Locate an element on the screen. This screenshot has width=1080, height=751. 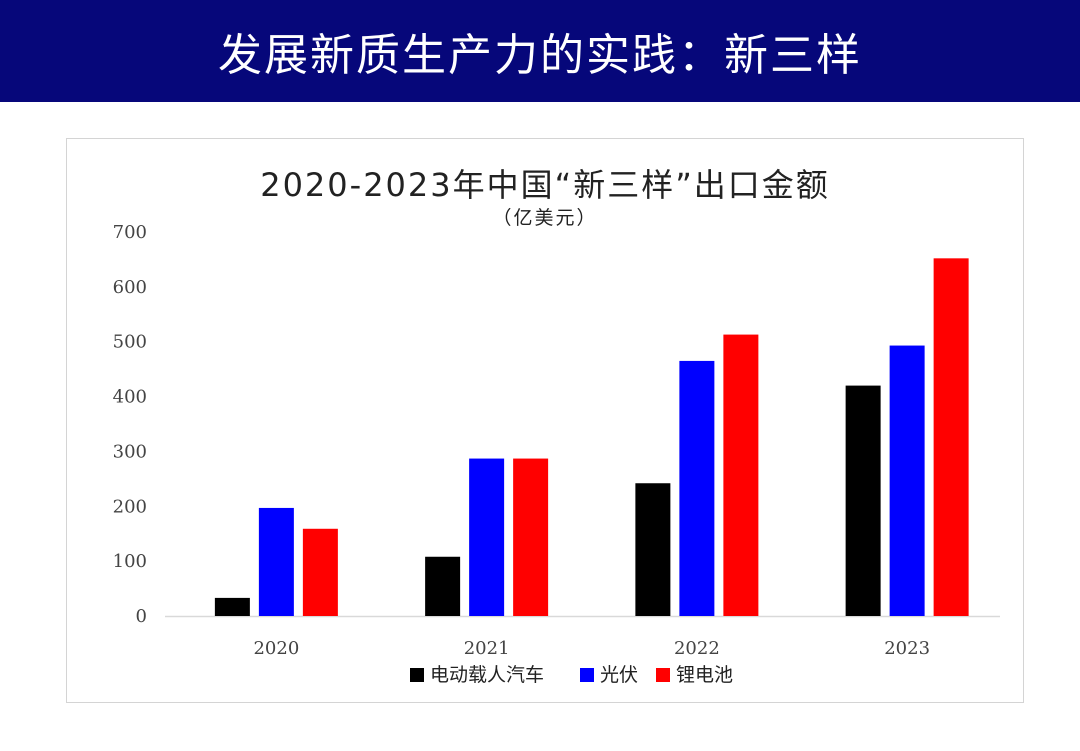
bar-光伏-2022 is located at coordinates (697, 488).